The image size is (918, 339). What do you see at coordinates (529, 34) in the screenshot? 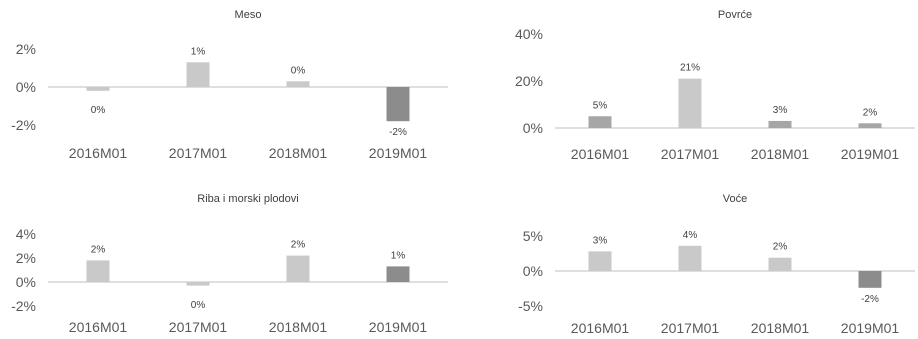
I see `y-tick-label: 40%` at bounding box center [529, 34].